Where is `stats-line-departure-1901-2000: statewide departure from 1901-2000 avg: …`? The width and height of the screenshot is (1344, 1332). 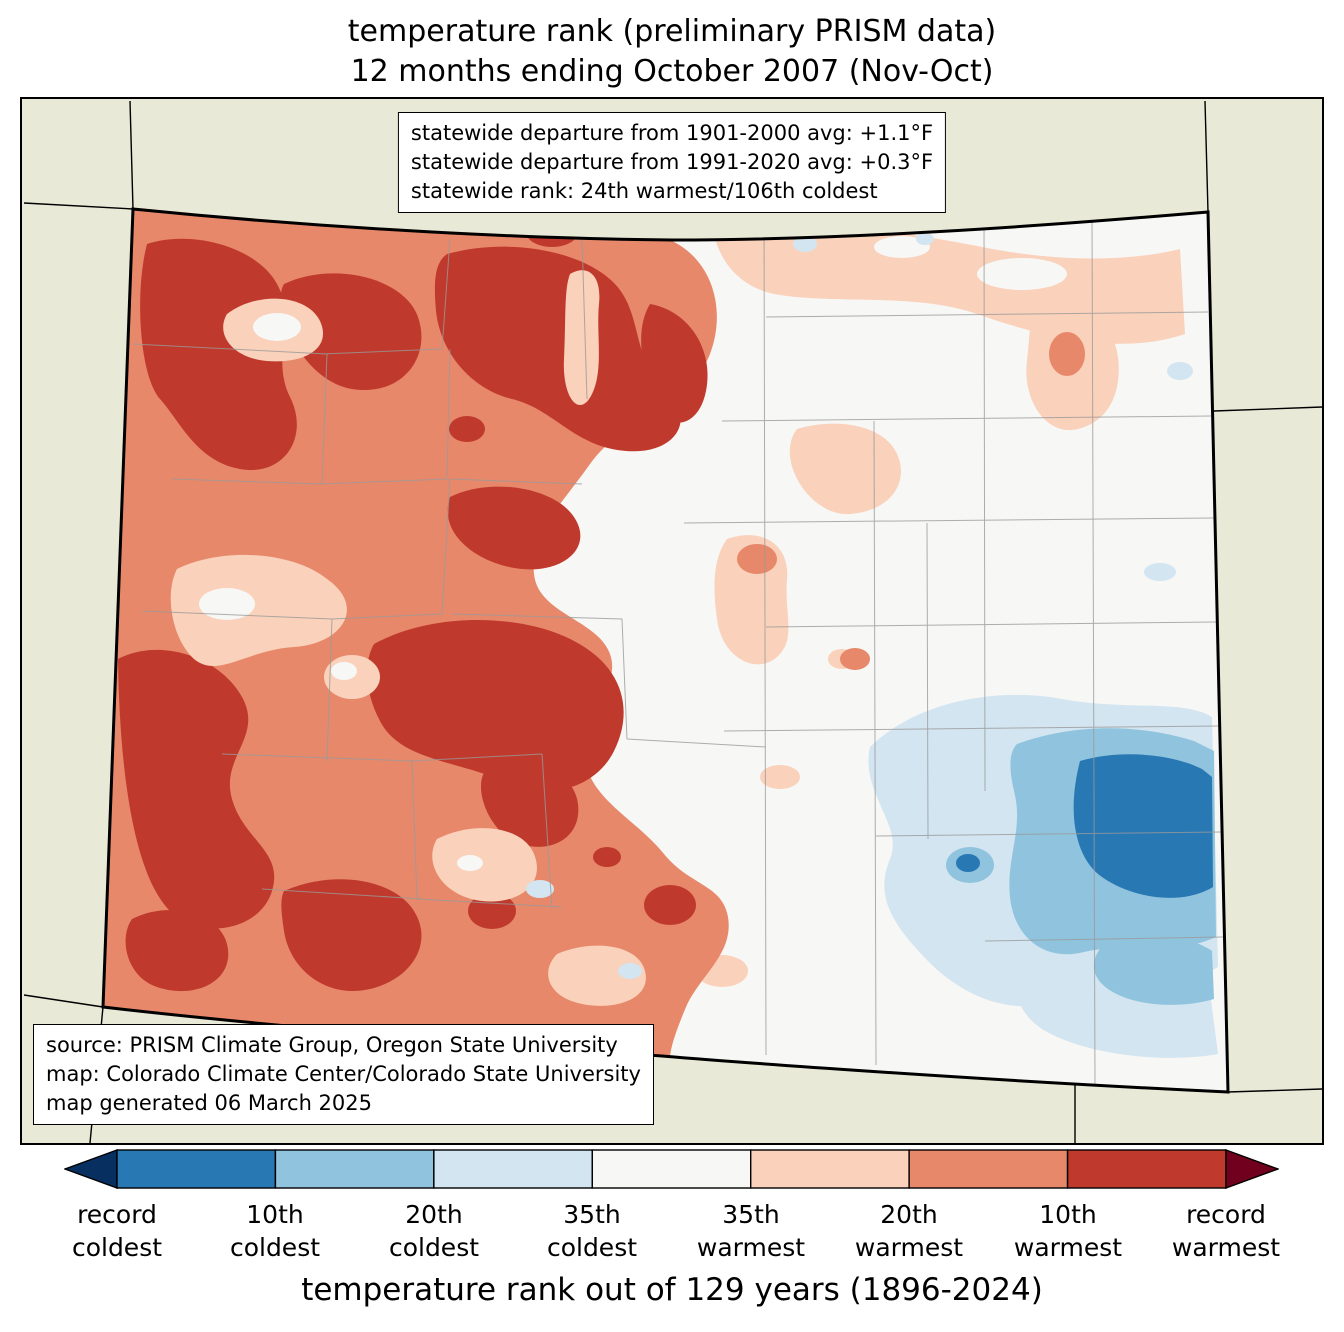 stats-line-departure-1901-2000: statewide departure from 1901-2000 avg: … is located at coordinates (672, 133).